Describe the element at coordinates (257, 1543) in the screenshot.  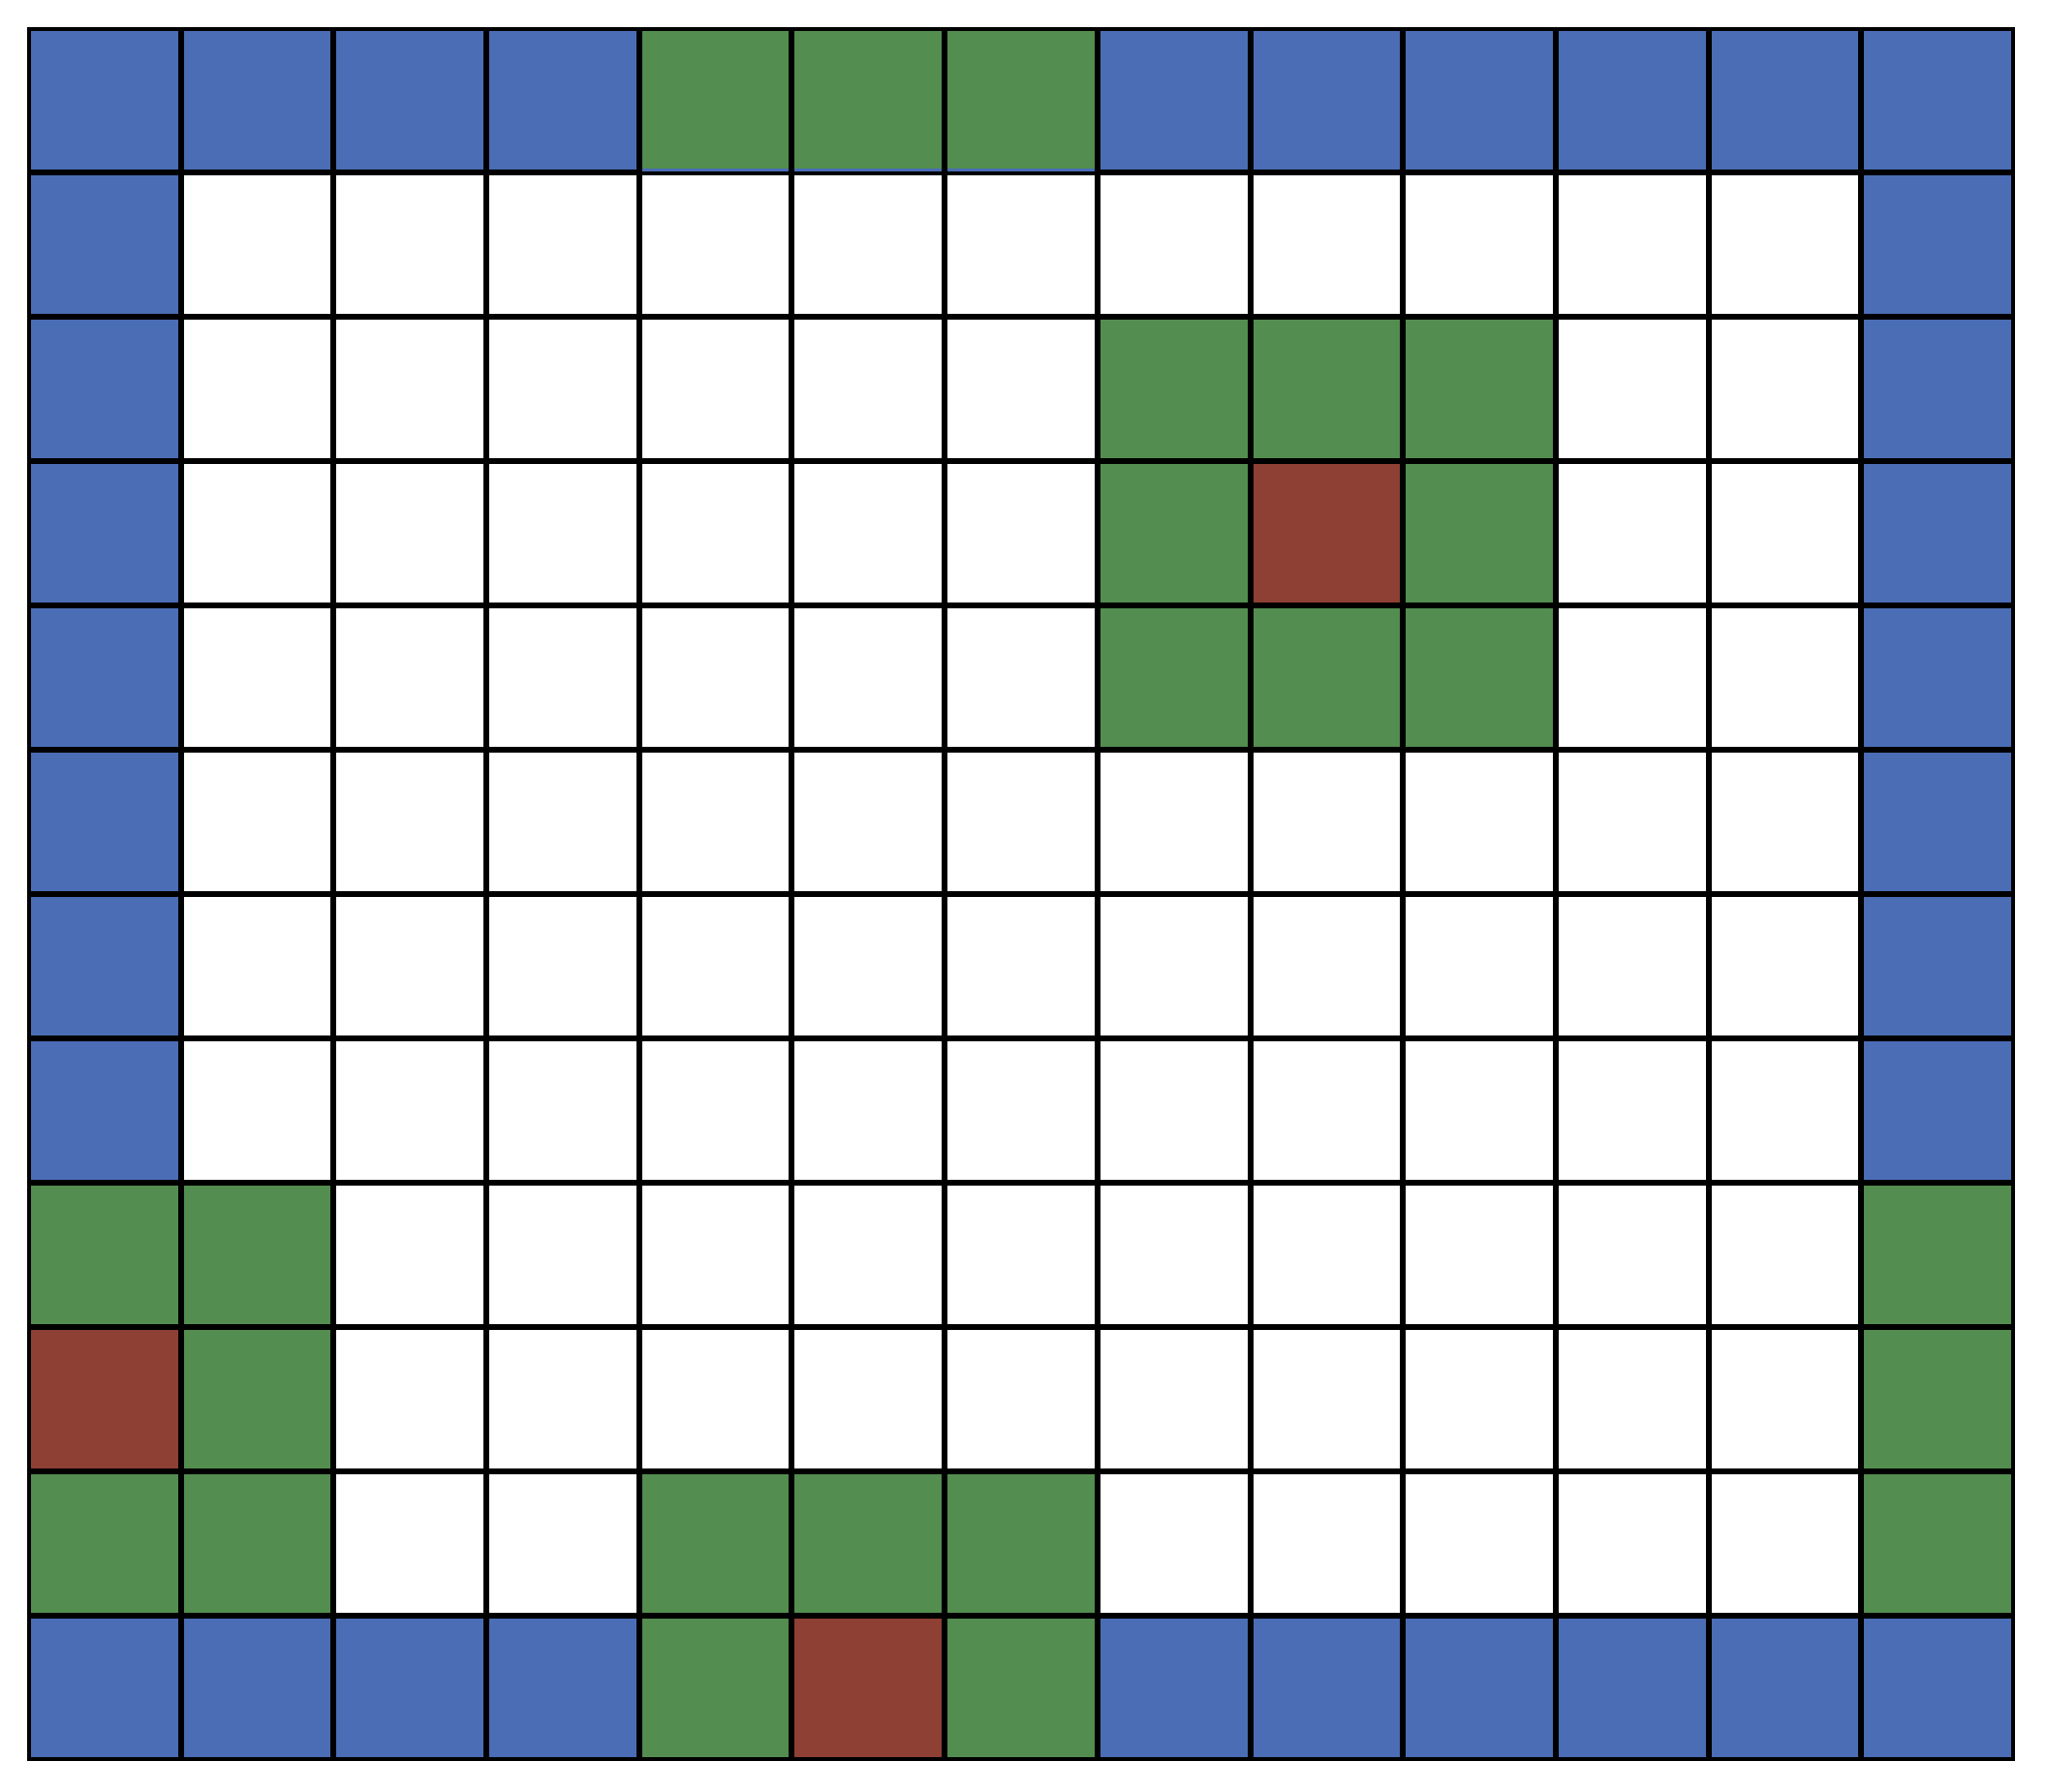
I see `grid-cell-block-r10-c1` at that location.